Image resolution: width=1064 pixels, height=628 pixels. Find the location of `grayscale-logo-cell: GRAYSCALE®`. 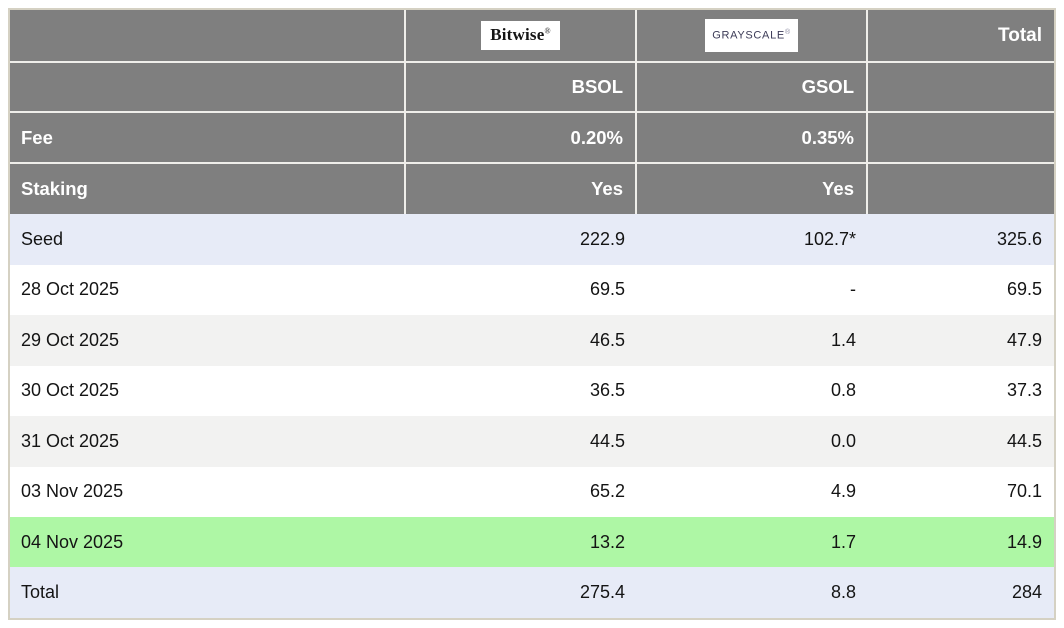

grayscale-logo-cell: GRAYSCALE® is located at coordinates (752, 36).